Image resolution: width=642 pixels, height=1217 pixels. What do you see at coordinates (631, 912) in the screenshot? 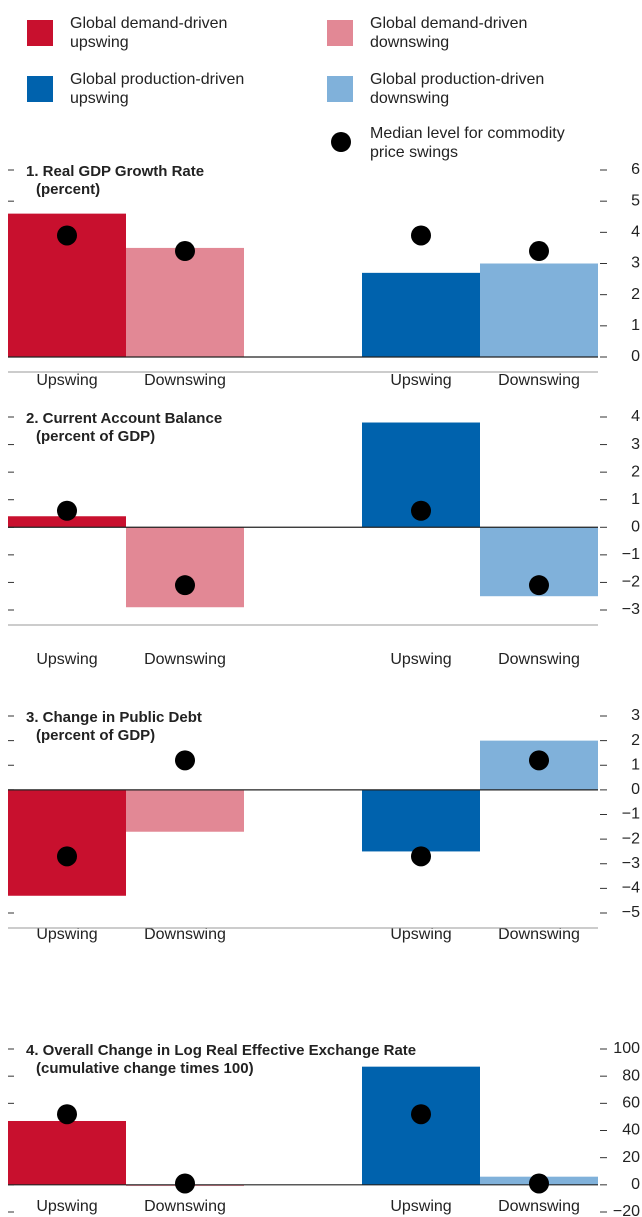
I see `y-tick-label: −5` at bounding box center [631, 912].